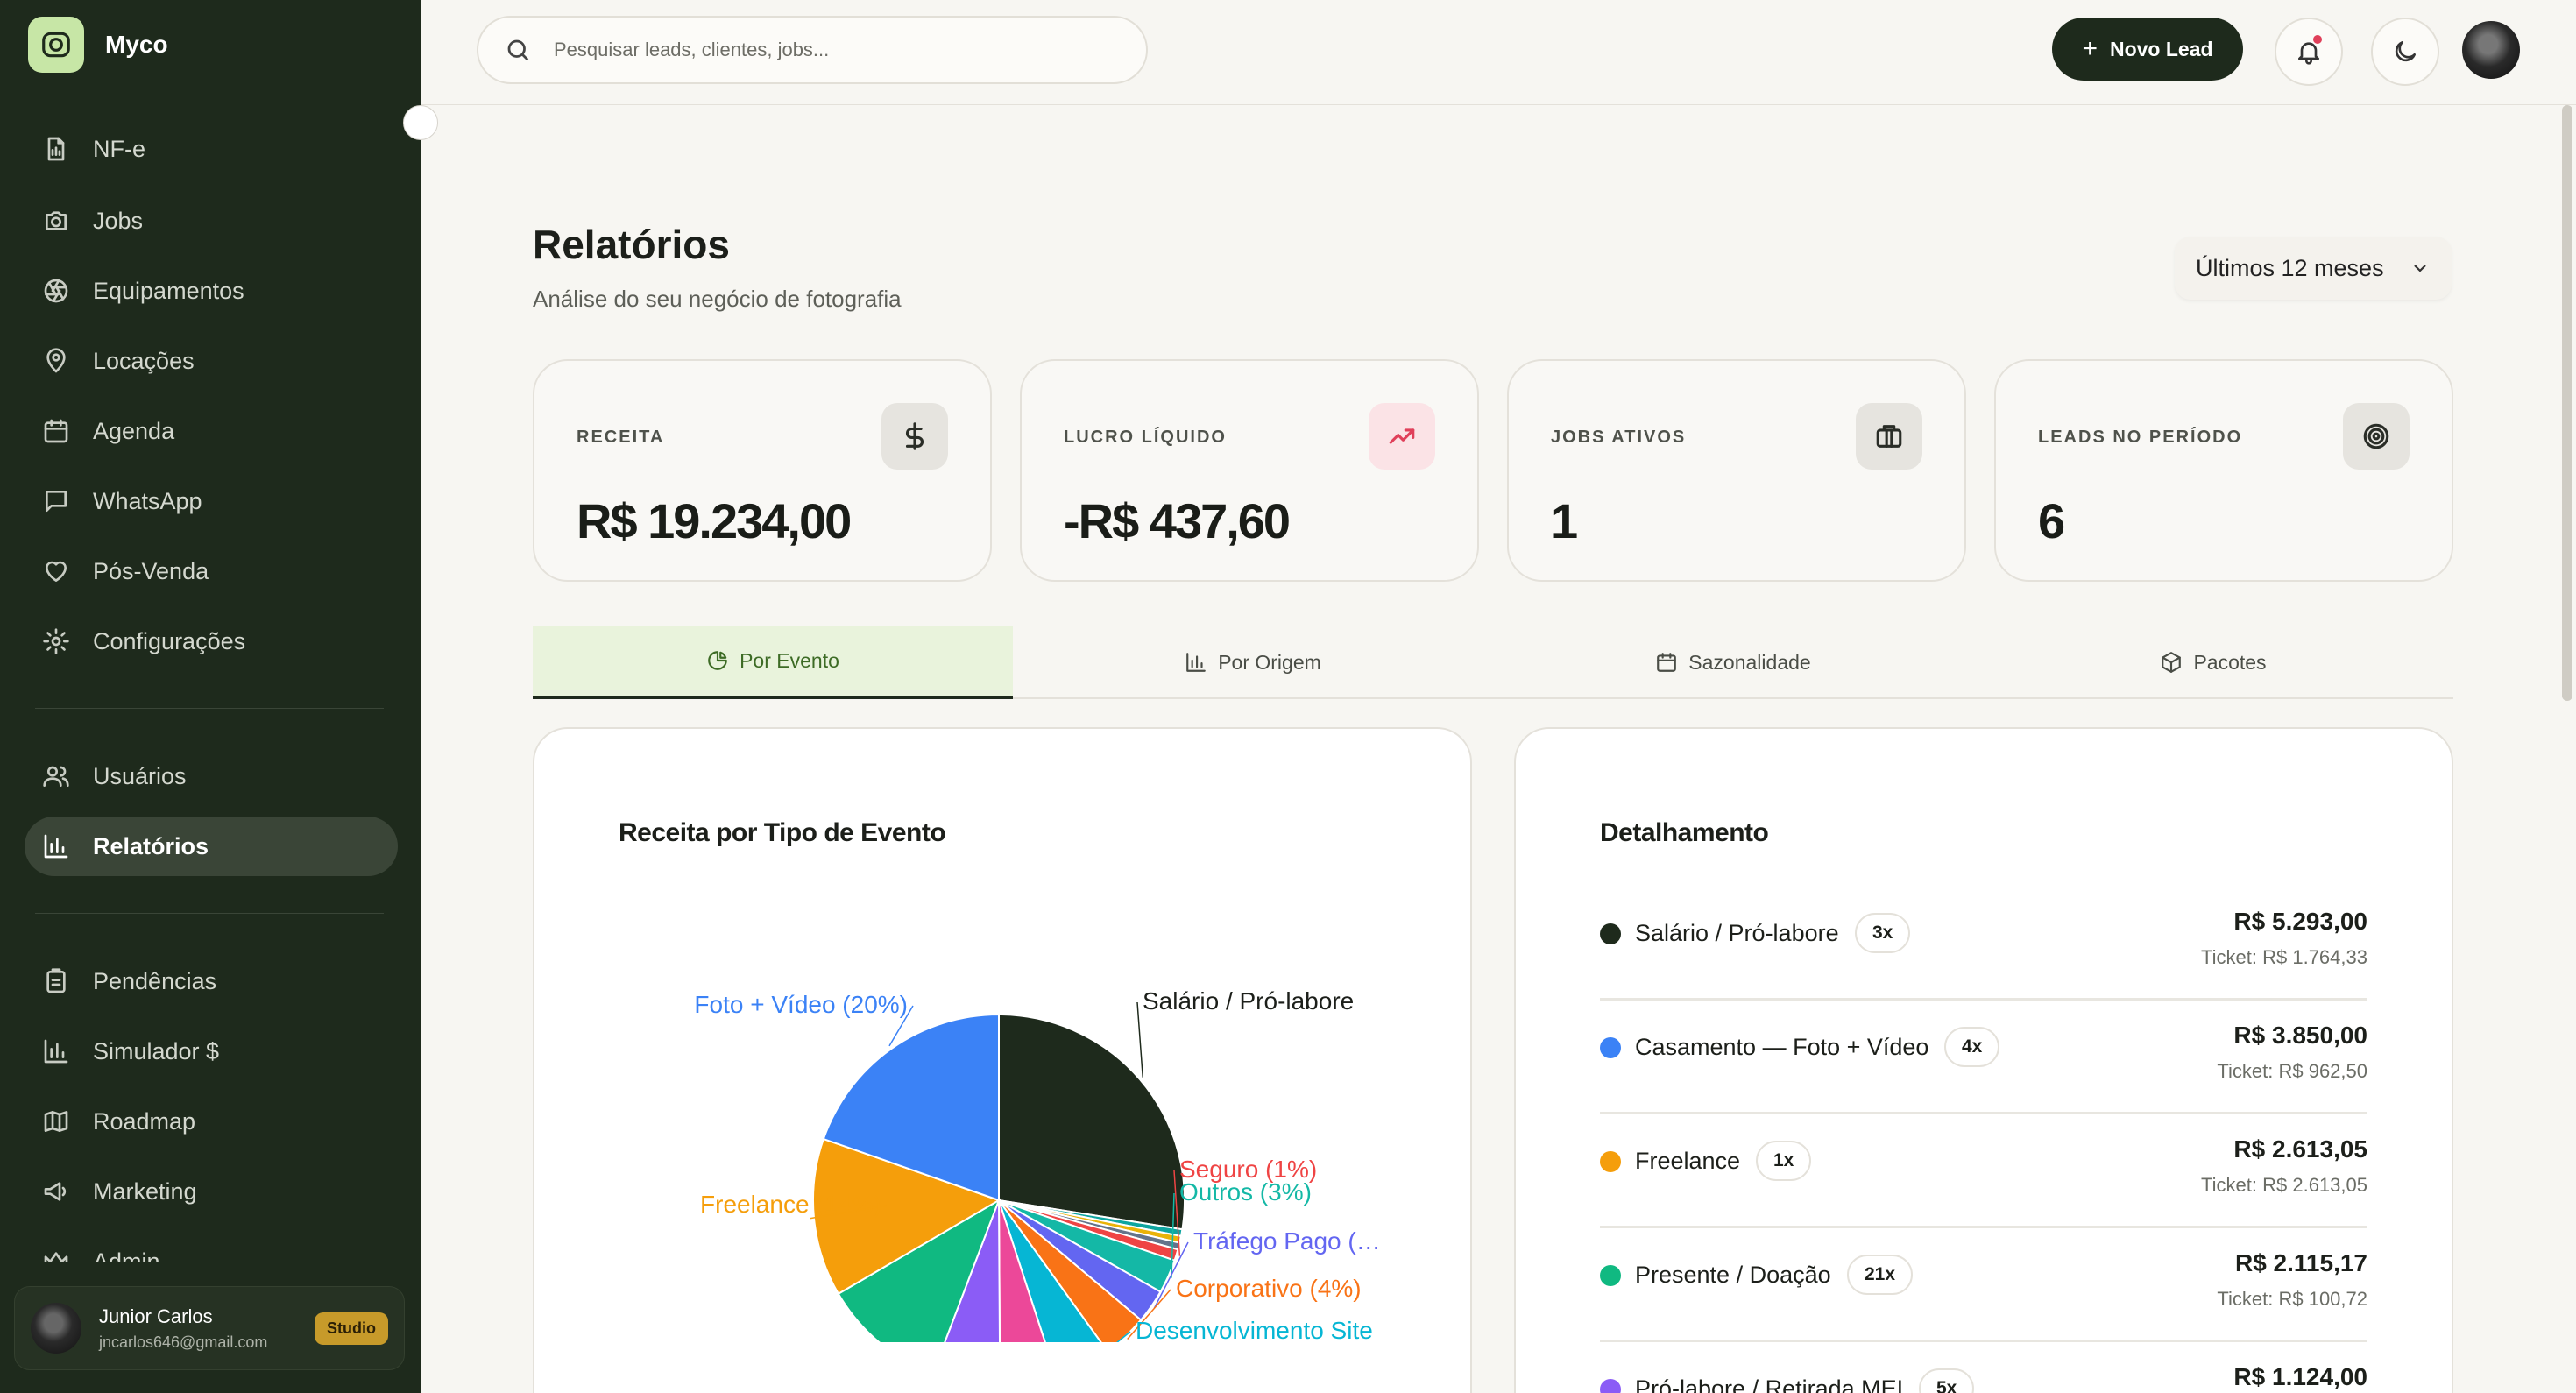 This screenshot has width=2576, height=1393. What do you see at coordinates (211, 501) in the screenshot?
I see `sidebar-item-whatsapp: WhatsApp` at bounding box center [211, 501].